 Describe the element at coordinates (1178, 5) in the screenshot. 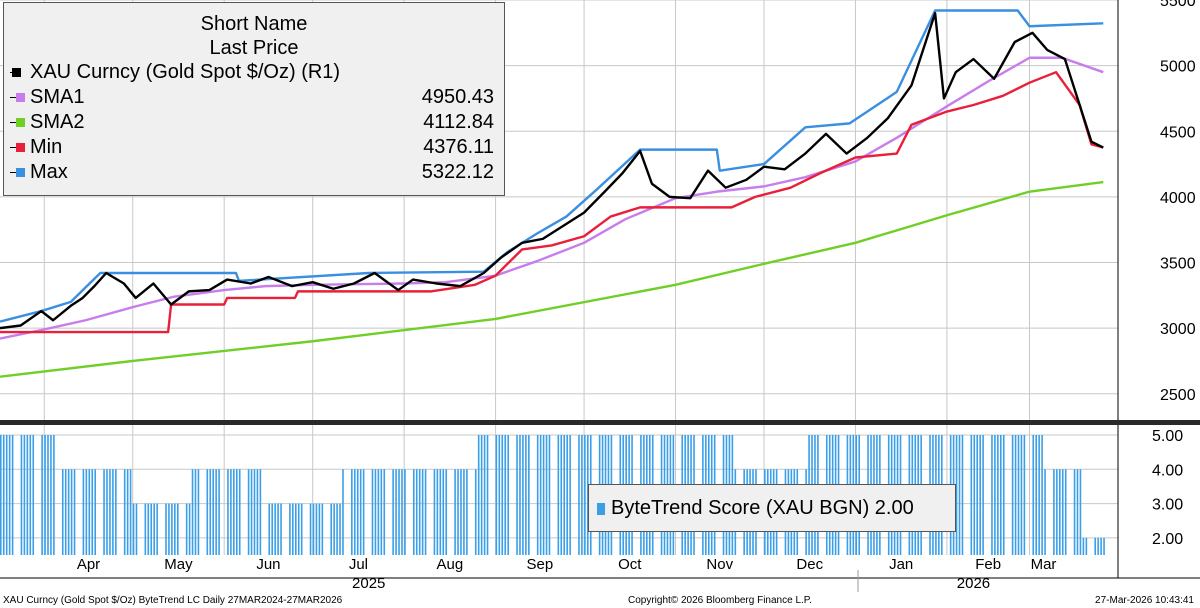

I see `y-tick-label: 5500` at that location.